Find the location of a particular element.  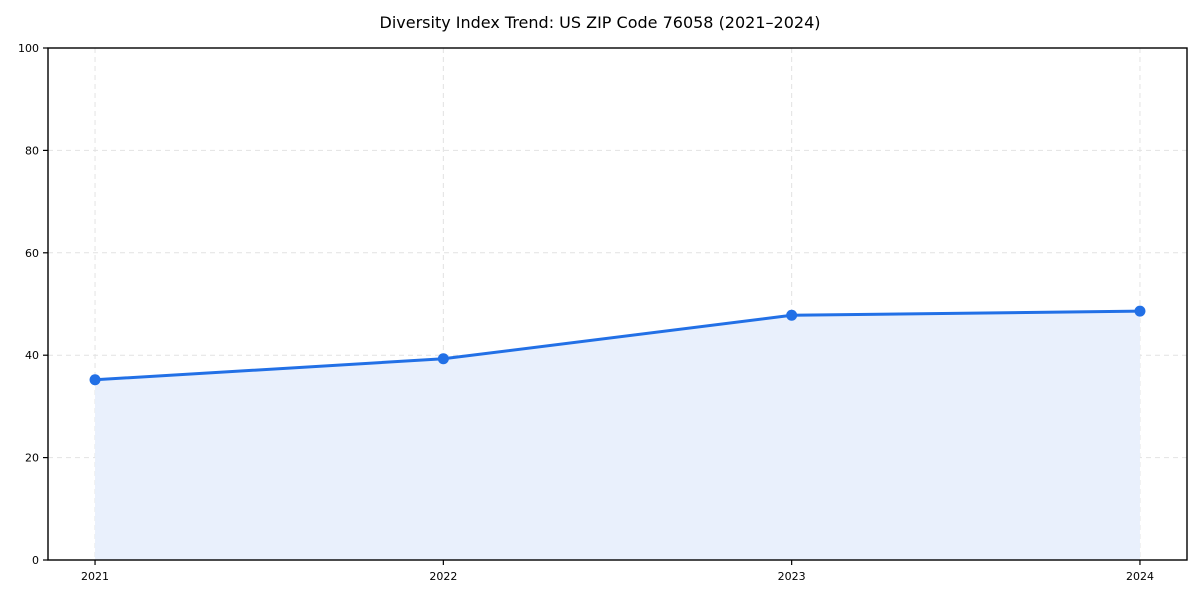

y-tick-label: 80 is located at coordinates (32, 150).